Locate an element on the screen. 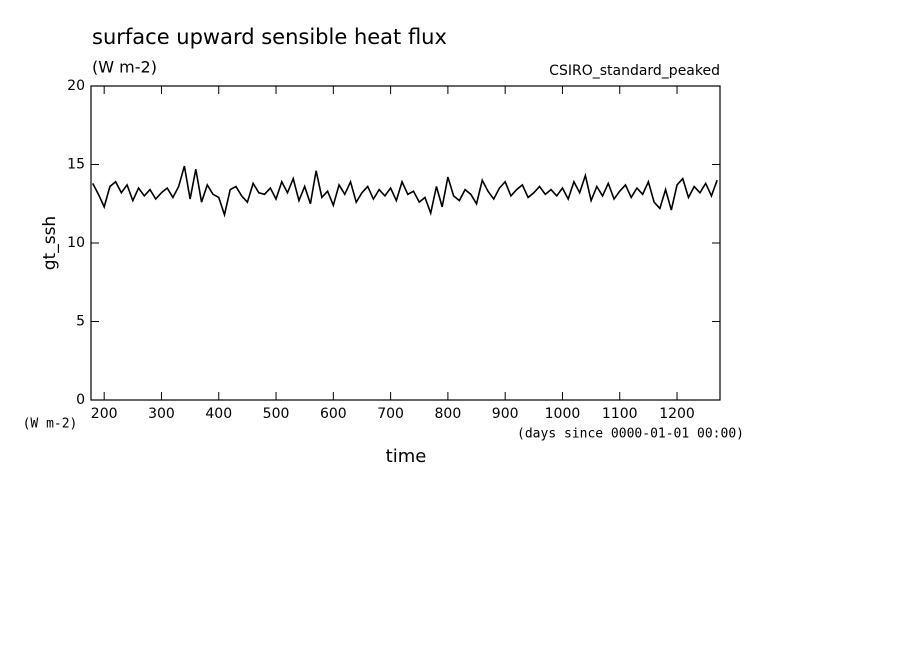 This screenshot has width=904, height=659. data-line is located at coordinates (405, 191).